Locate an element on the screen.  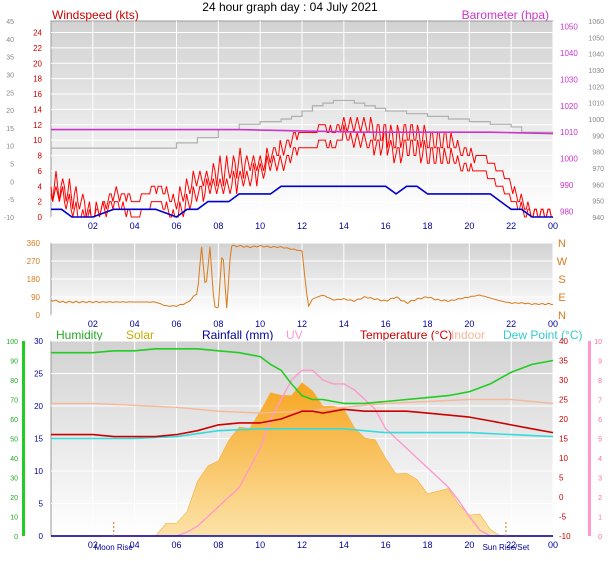
uv-tick-label: 4 is located at coordinates (600, 459).